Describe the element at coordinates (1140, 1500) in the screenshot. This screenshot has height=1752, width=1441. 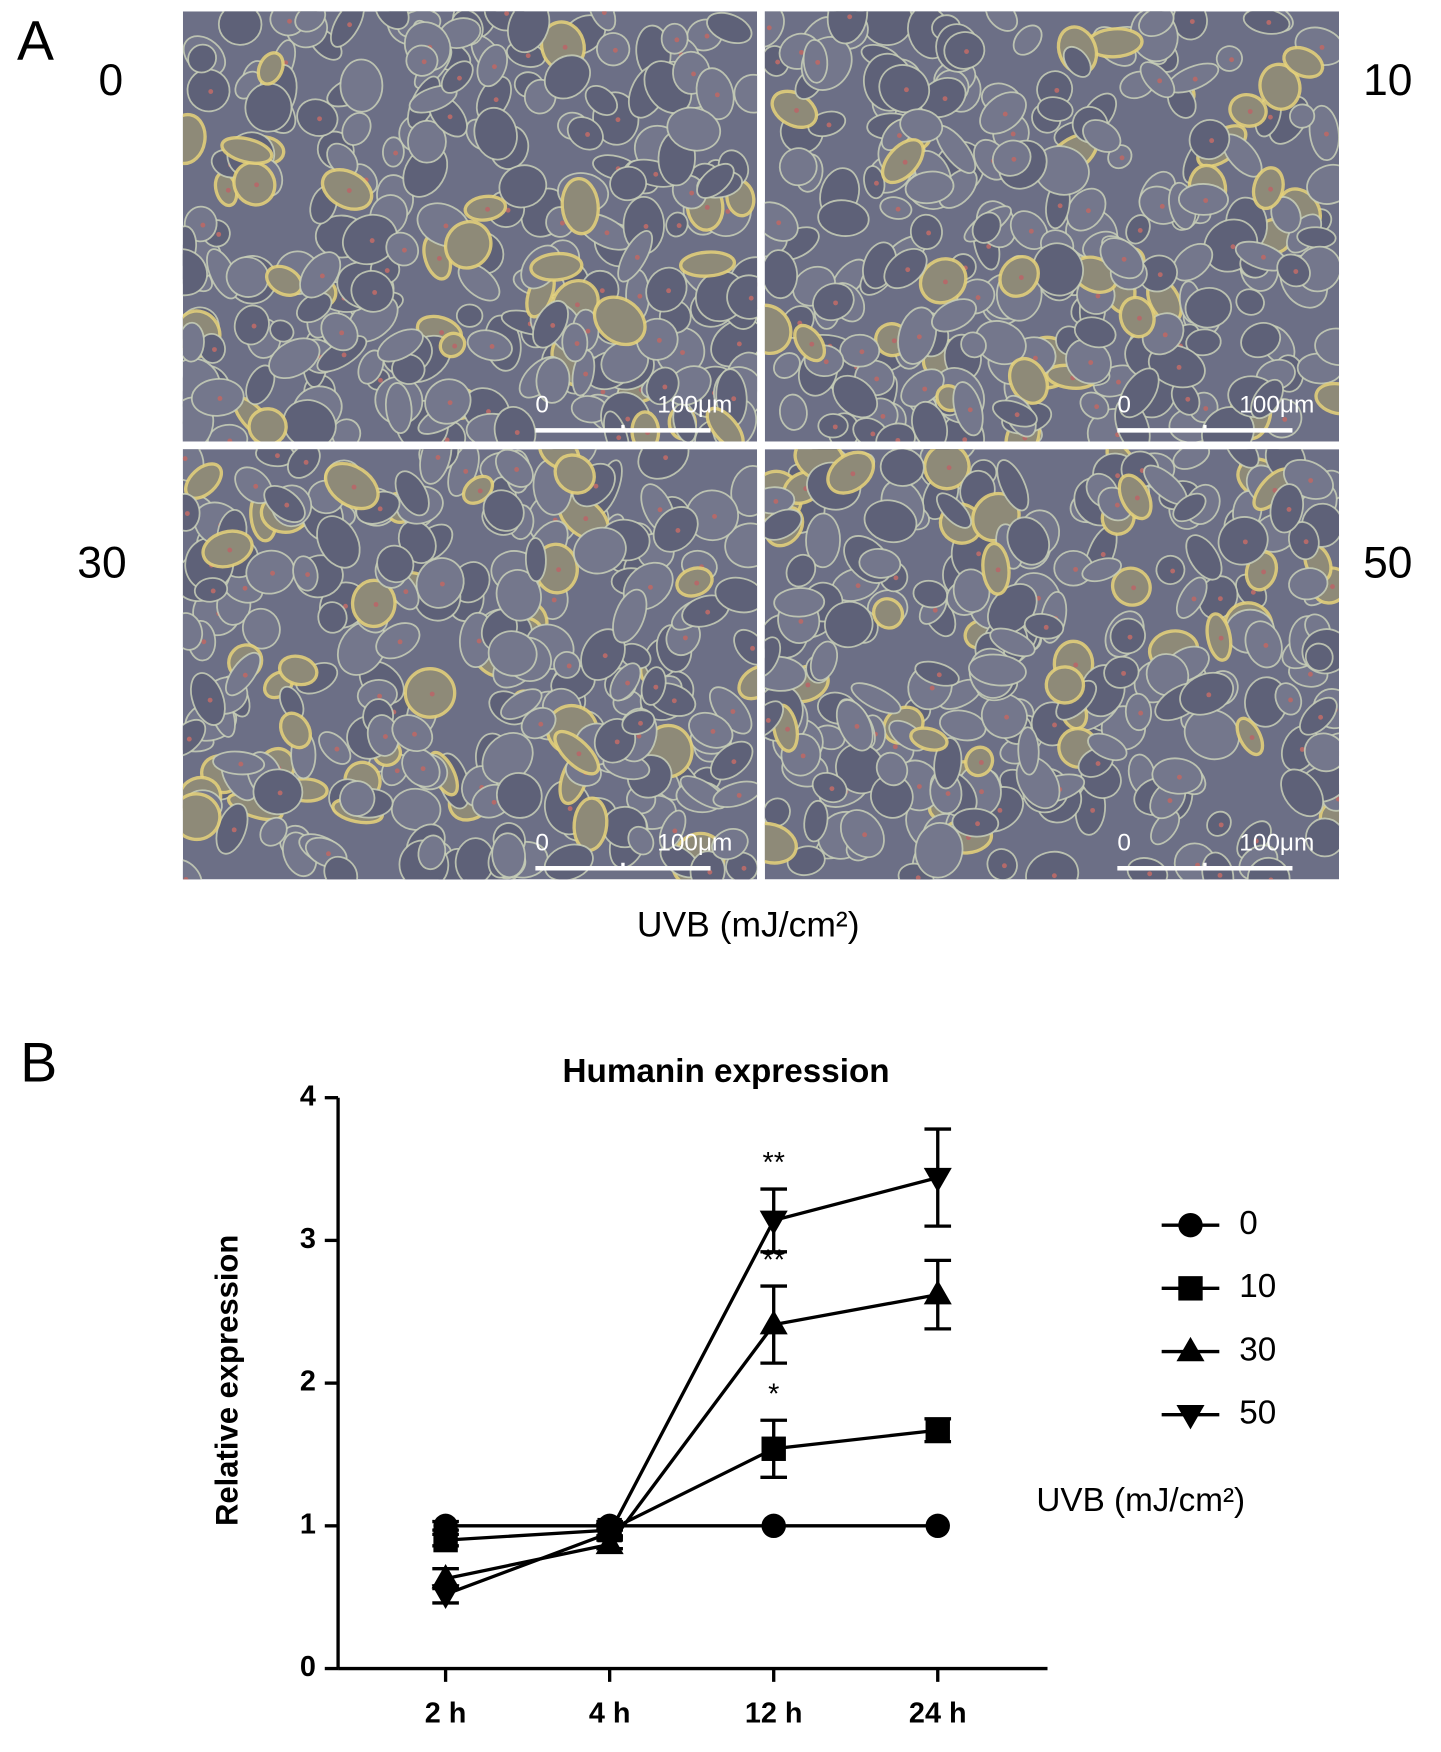
I see `legend-title: UVB (mJ/cm²)` at that location.